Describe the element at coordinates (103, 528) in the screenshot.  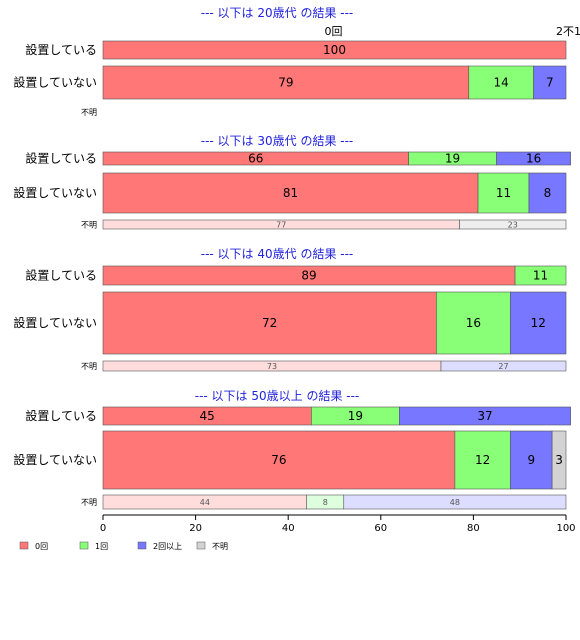
I see `x-tick-label: 0` at that location.